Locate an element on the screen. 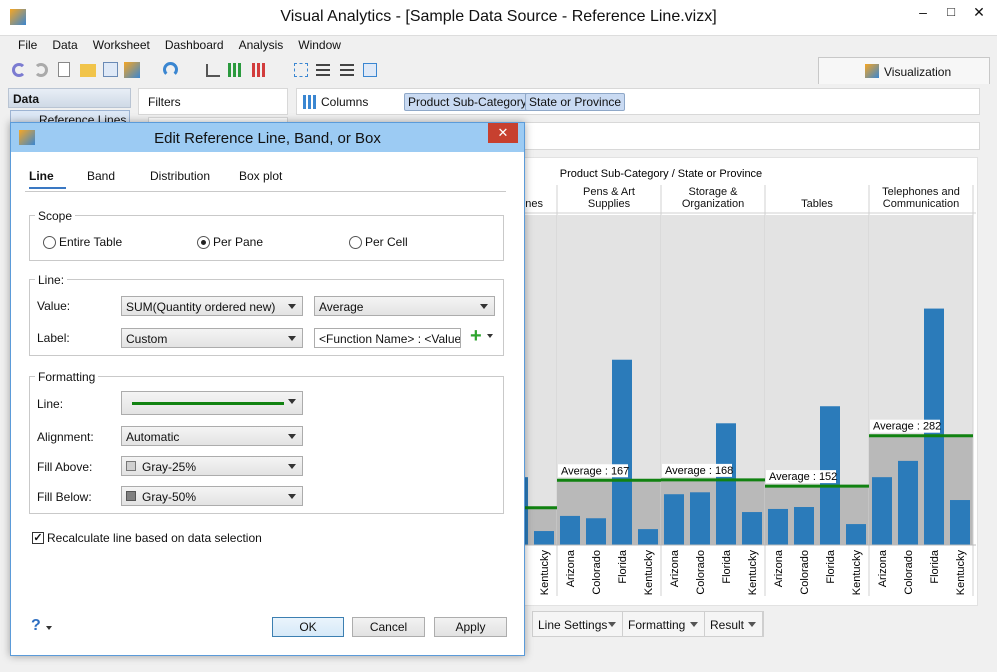 Image resolution: width=997 pixels, height=672 pixels. insert-arrow is located at coordinates (490, 337).